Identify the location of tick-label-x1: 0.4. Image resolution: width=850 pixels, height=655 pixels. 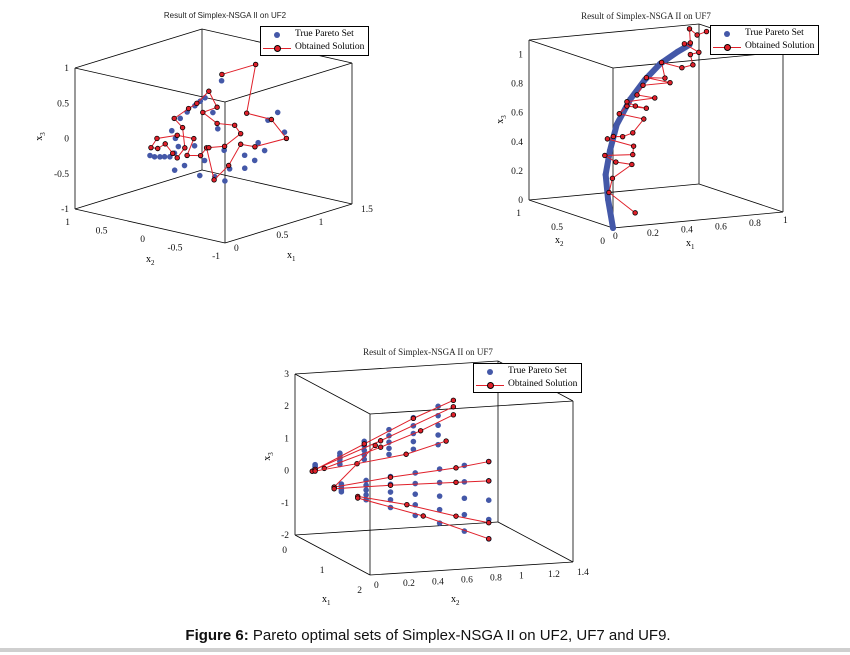
(687, 231).